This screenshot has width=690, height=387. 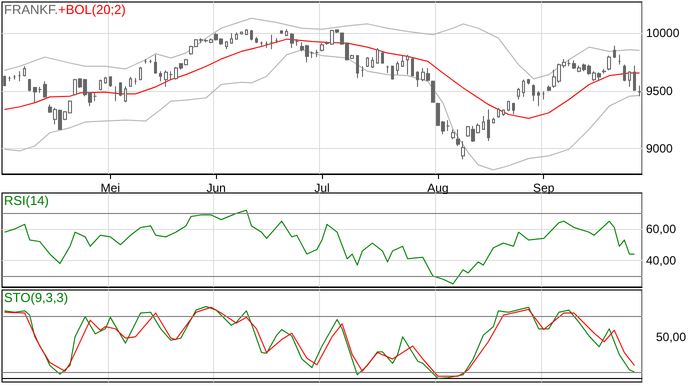 I want to click on text: 50,00, so click(x=671, y=337).